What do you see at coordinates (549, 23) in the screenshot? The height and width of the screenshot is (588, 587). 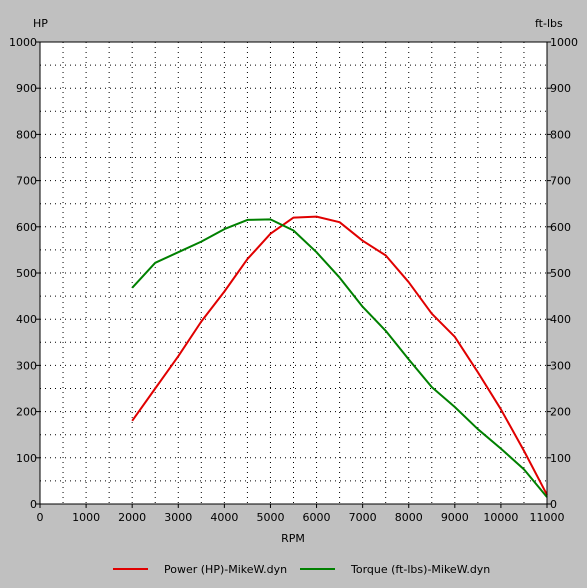 I see `y-axis-right-title: ft-lbs` at bounding box center [549, 23].